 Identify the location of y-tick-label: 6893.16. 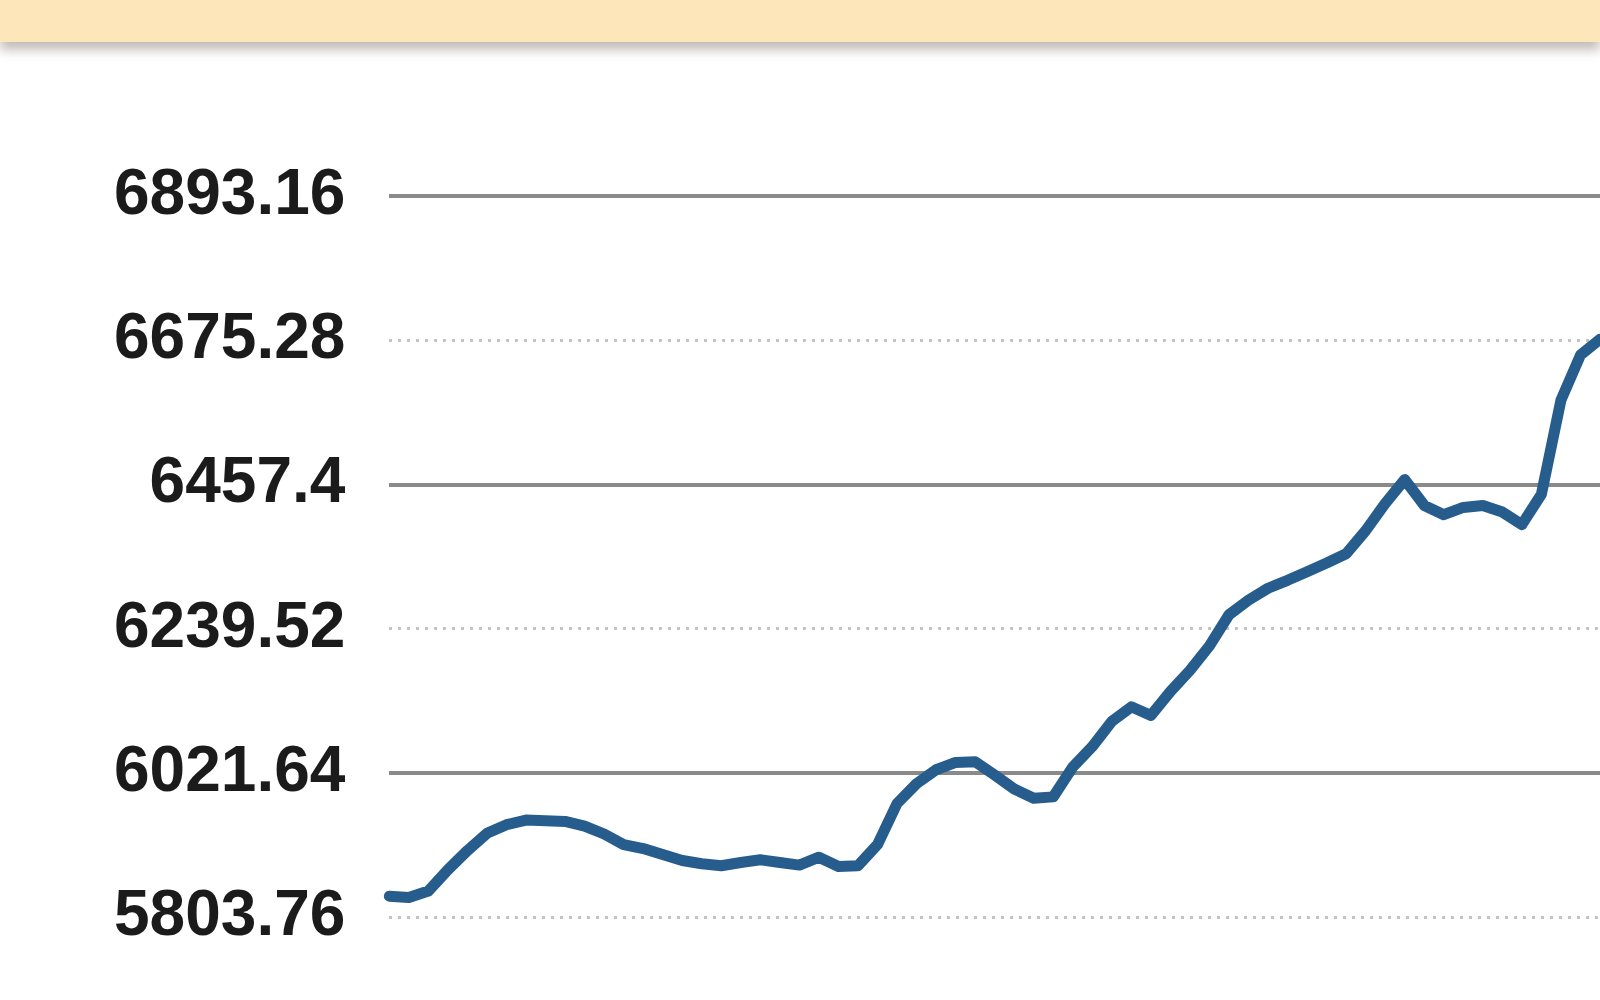
(230, 191).